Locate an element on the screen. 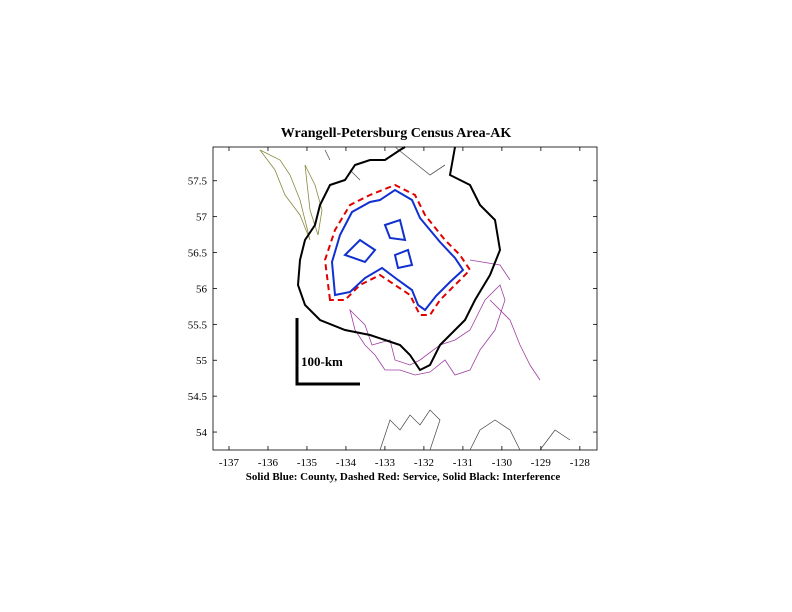 This screenshot has width=792, height=612. scale-bar: 100-km is located at coordinates (327, 352).